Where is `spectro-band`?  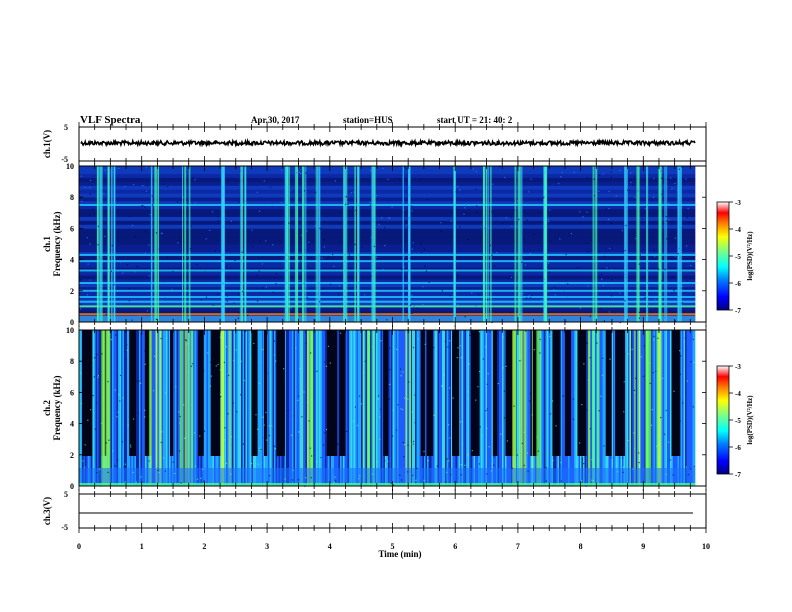
spectro-band is located at coordinates (387, 168).